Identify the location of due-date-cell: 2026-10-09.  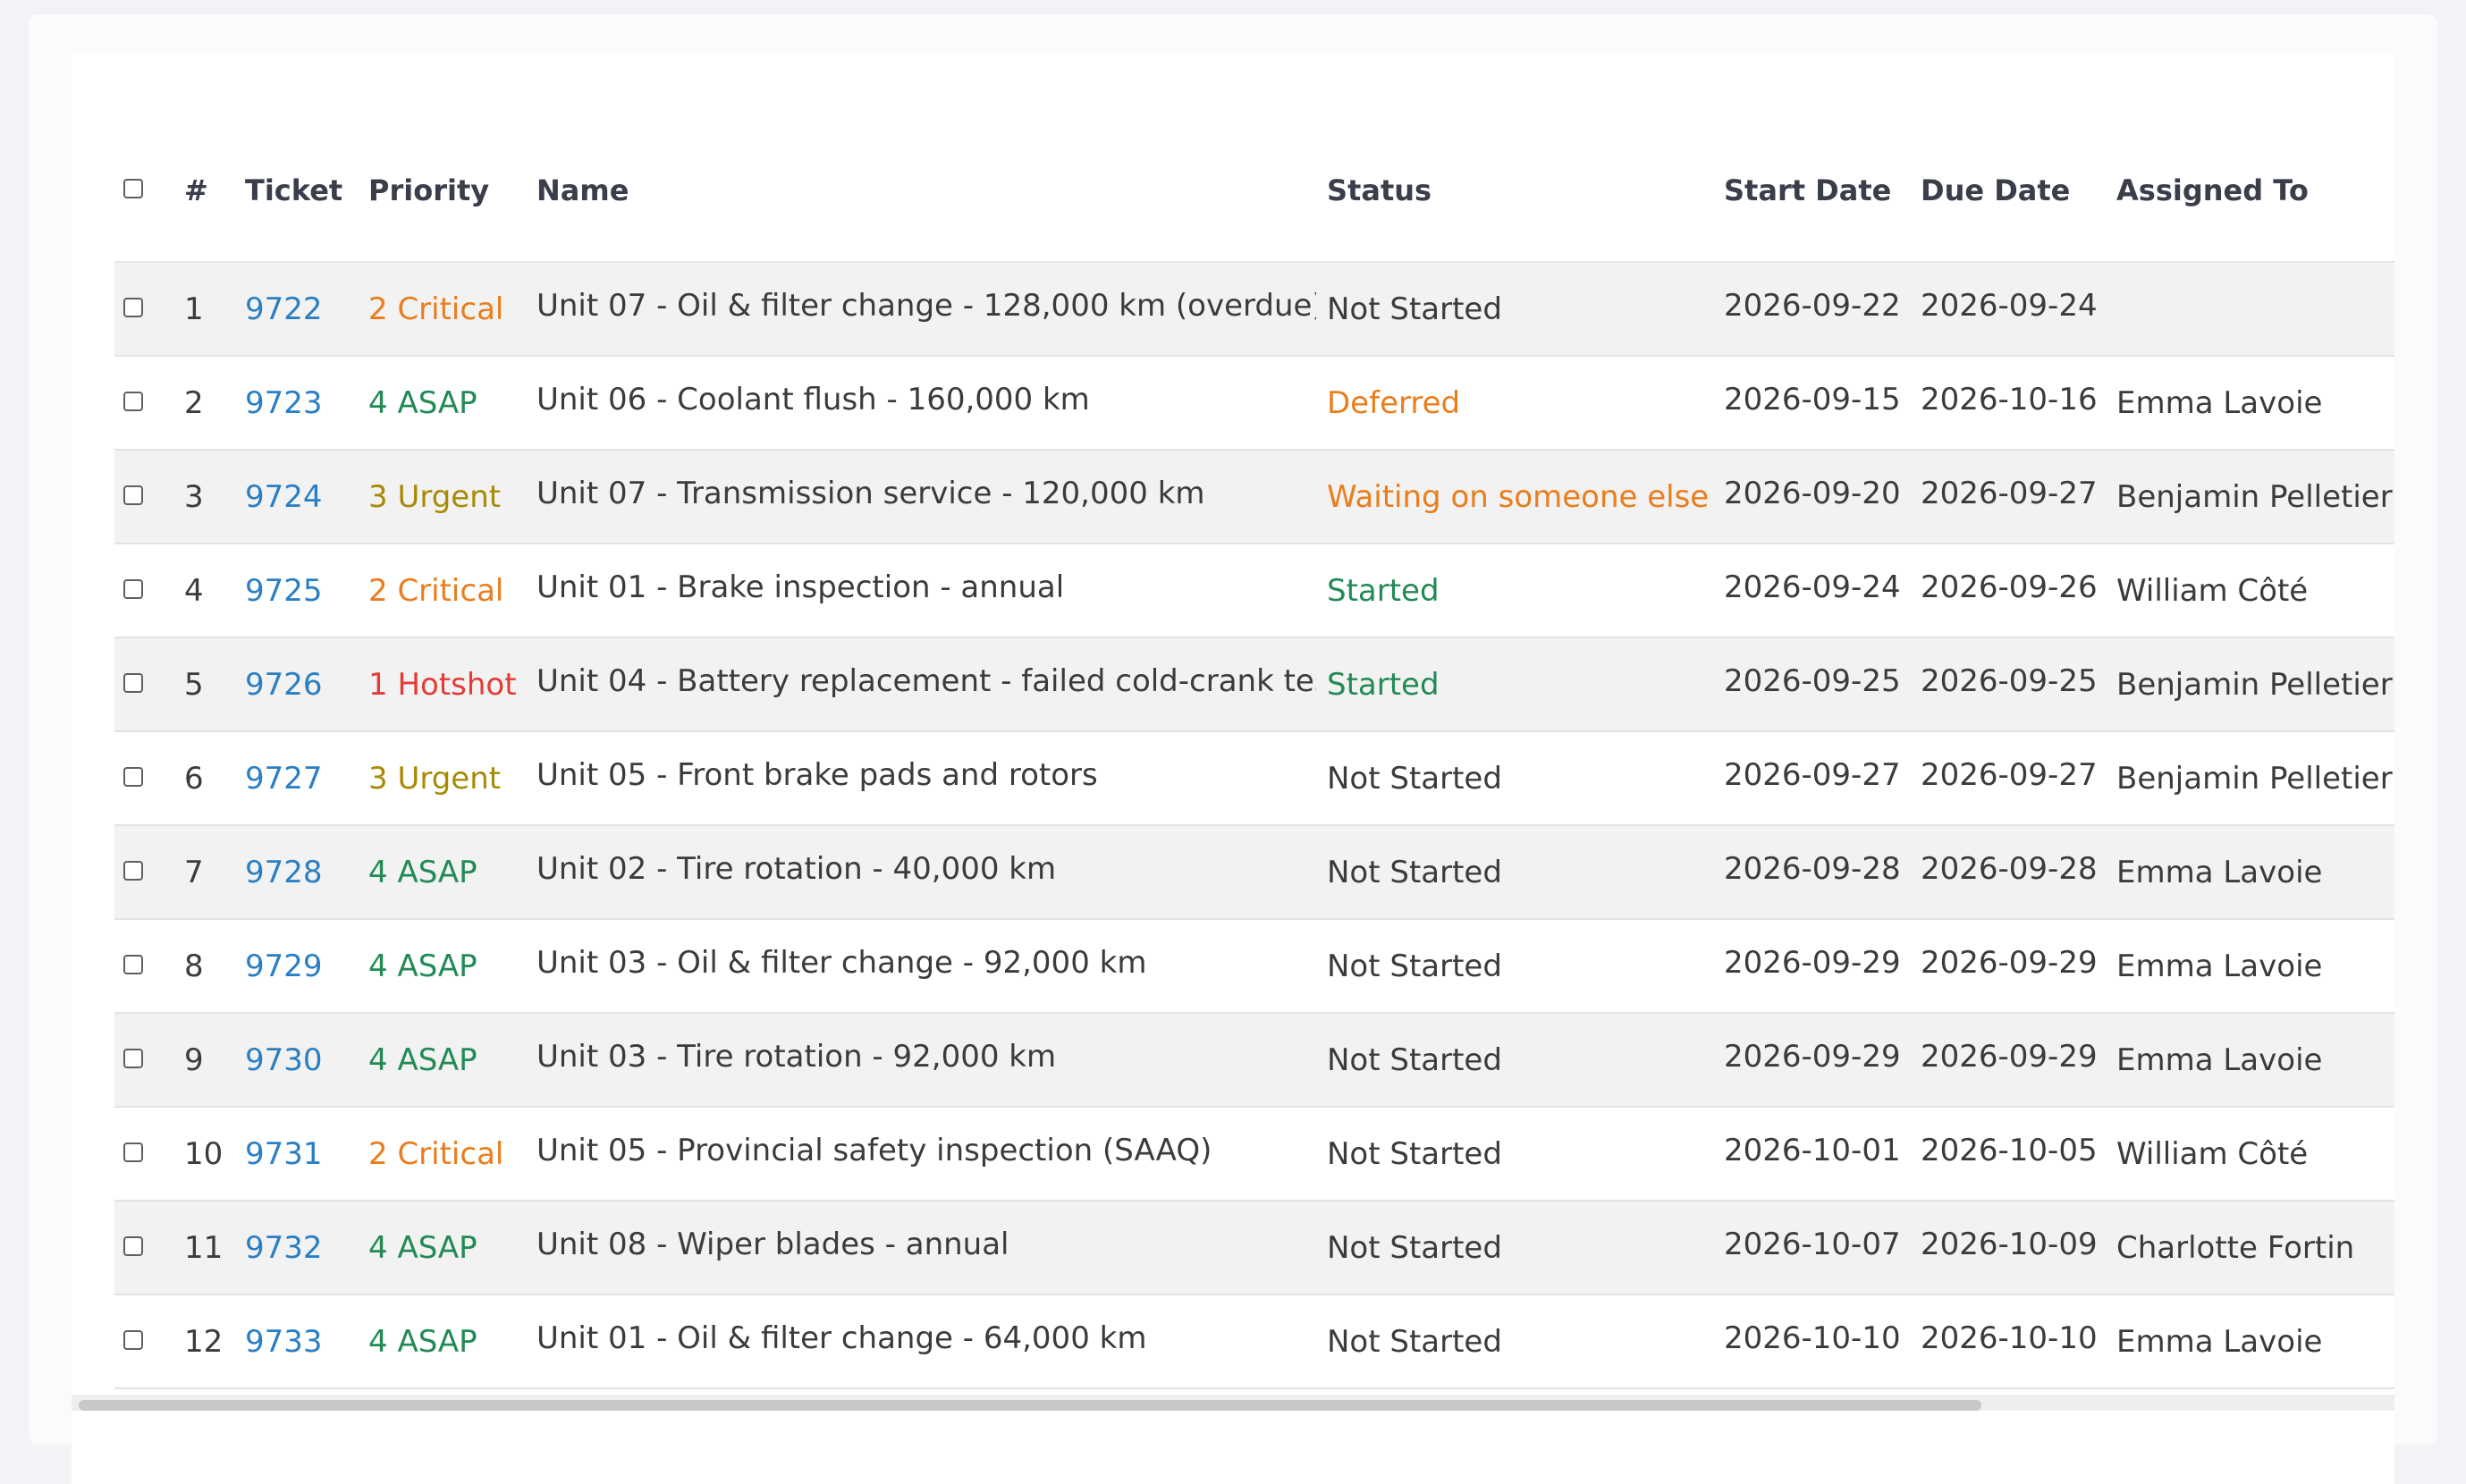
(2008, 1248).